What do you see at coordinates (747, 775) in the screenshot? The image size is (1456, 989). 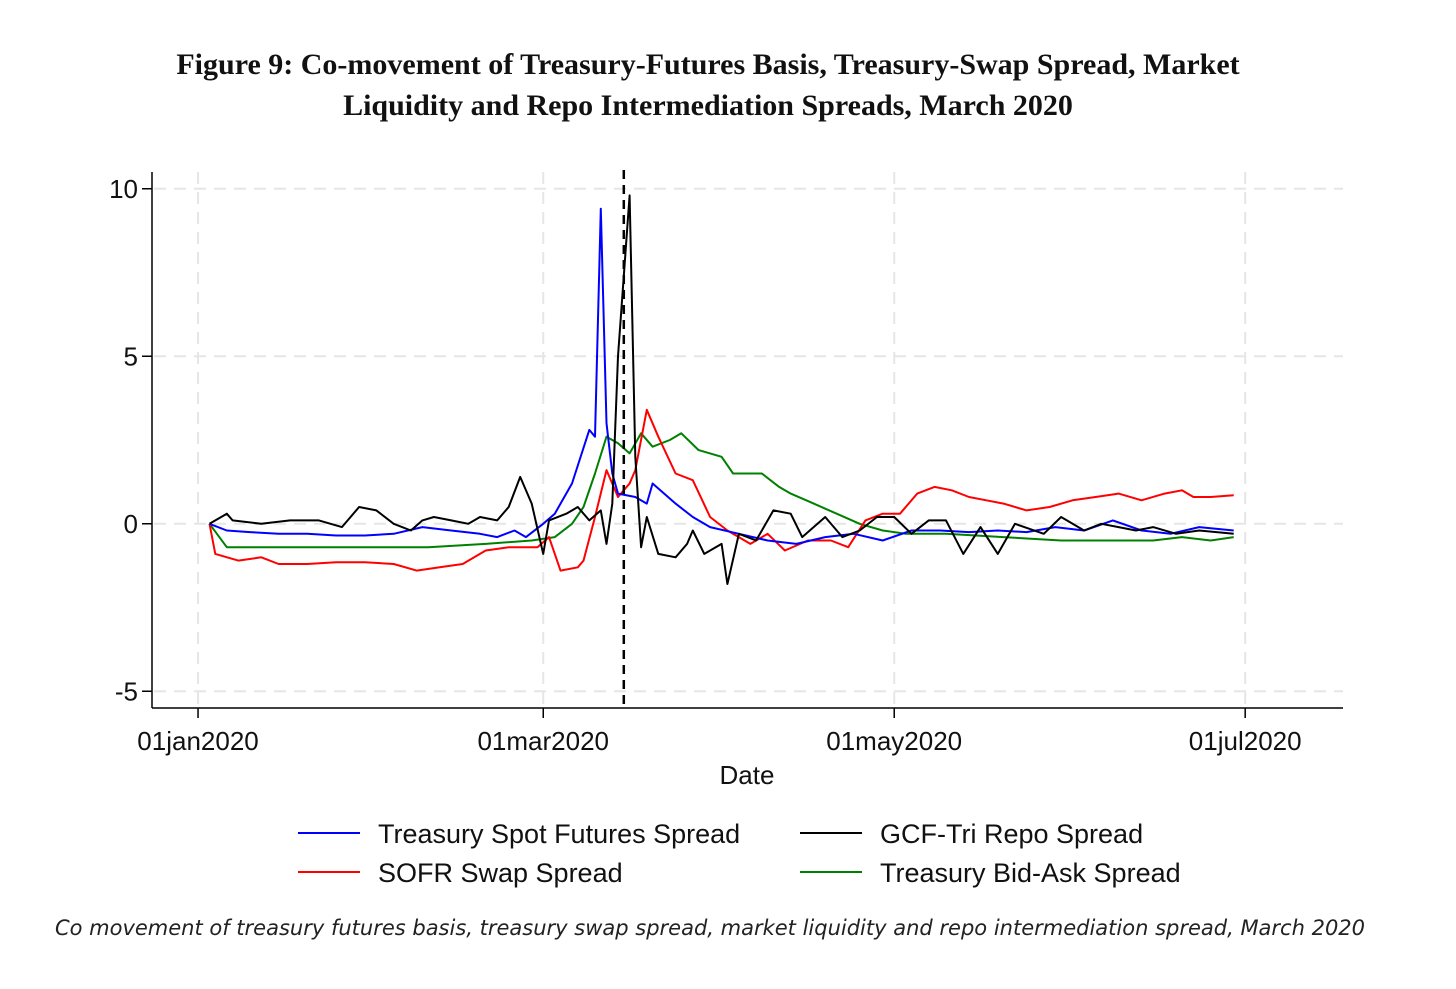 I see `x-axis-title: Date` at bounding box center [747, 775].